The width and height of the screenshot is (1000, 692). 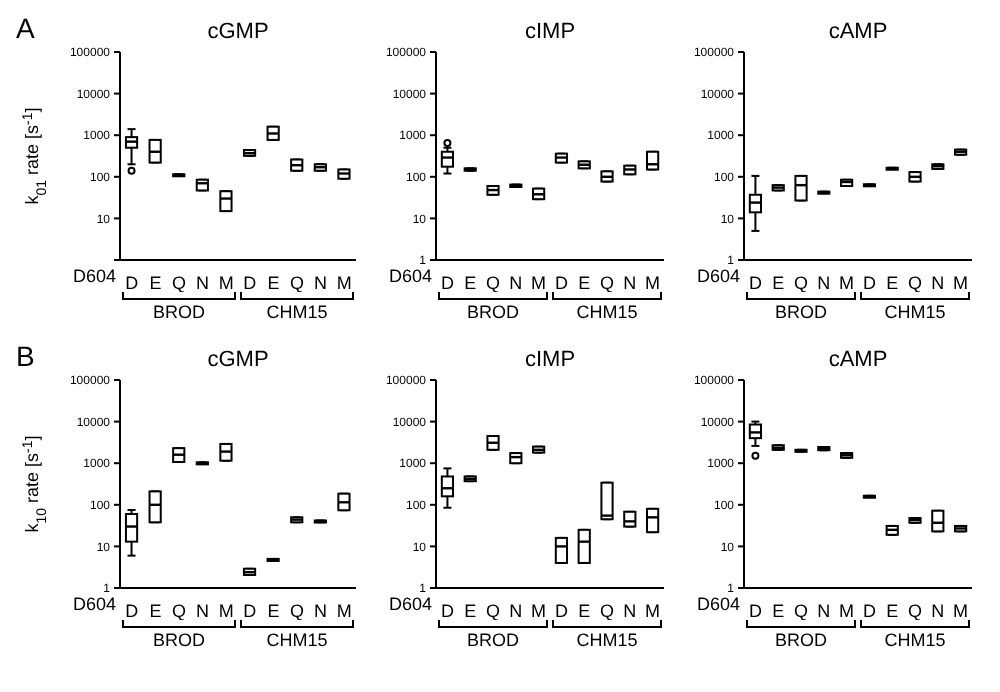 What do you see at coordinates (25, 356) in the screenshot?
I see `text: B` at bounding box center [25, 356].